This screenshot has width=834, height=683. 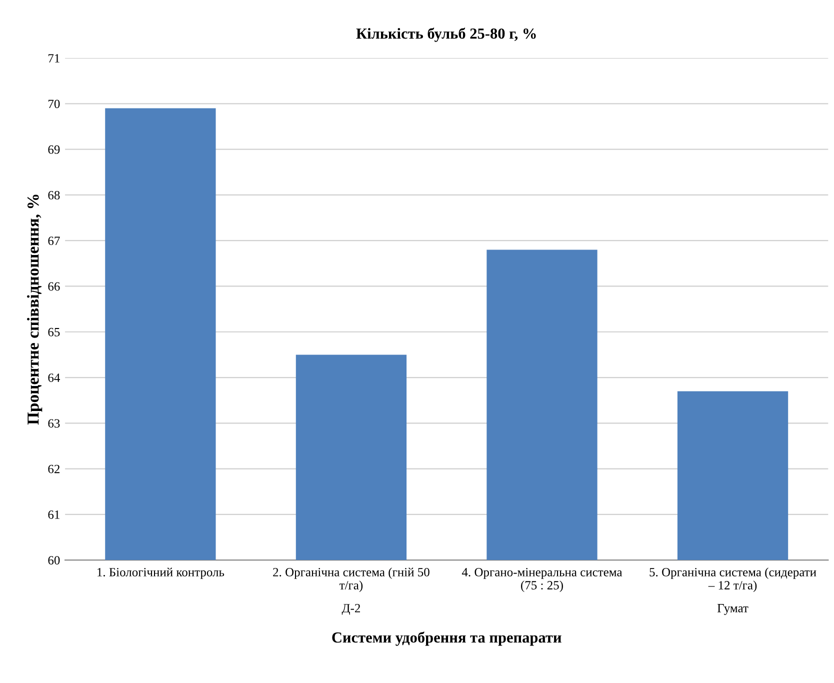 I want to click on y-axis-title: Процентне співвідношення, %, so click(x=34, y=309).